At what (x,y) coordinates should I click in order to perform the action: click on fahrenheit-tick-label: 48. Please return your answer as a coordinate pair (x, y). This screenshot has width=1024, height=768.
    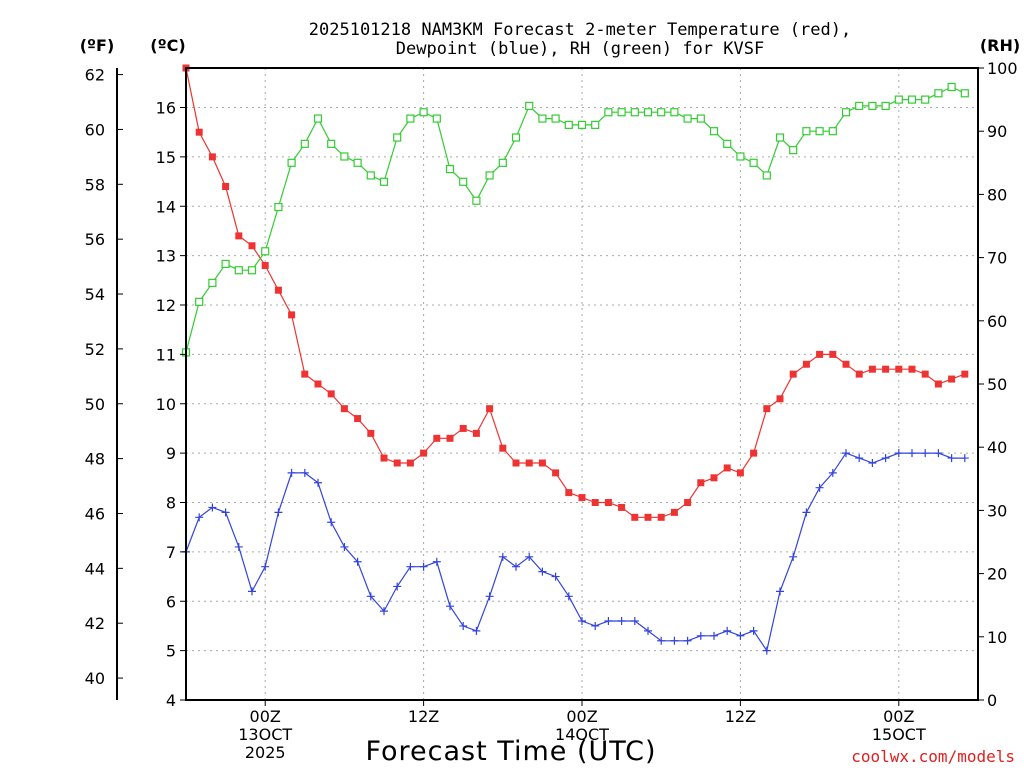
    Looking at the image, I should click on (95, 459).